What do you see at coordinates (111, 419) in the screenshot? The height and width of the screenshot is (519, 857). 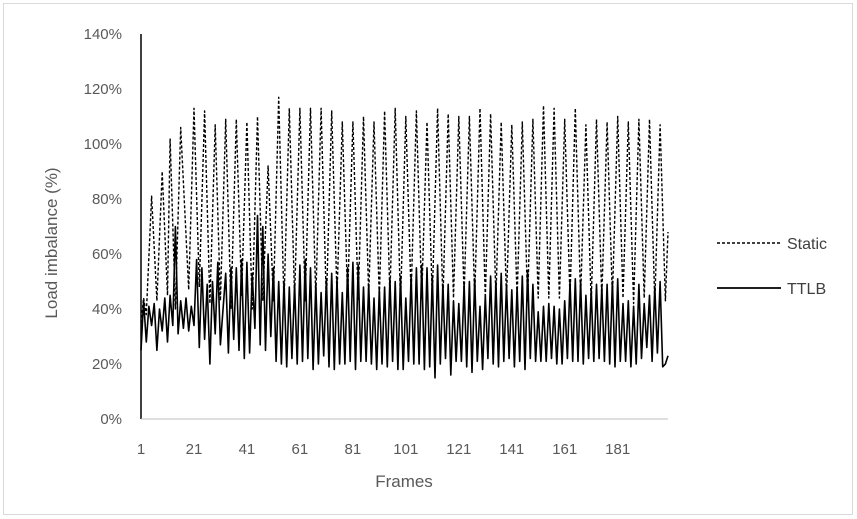 I see `y-tick-label: 0%` at bounding box center [111, 419].